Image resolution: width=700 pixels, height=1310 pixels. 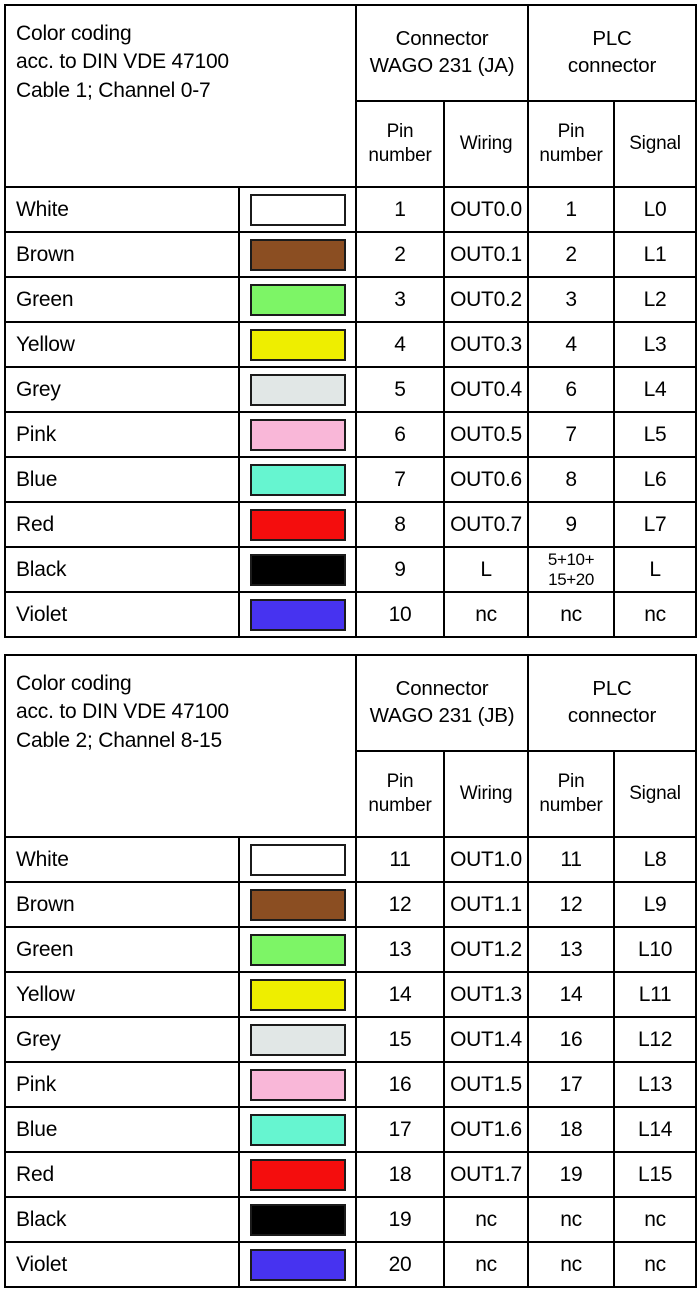 What do you see at coordinates (122, 1084) in the screenshot?
I see `cell-color-name: Pink` at bounding box center [122, 1084].